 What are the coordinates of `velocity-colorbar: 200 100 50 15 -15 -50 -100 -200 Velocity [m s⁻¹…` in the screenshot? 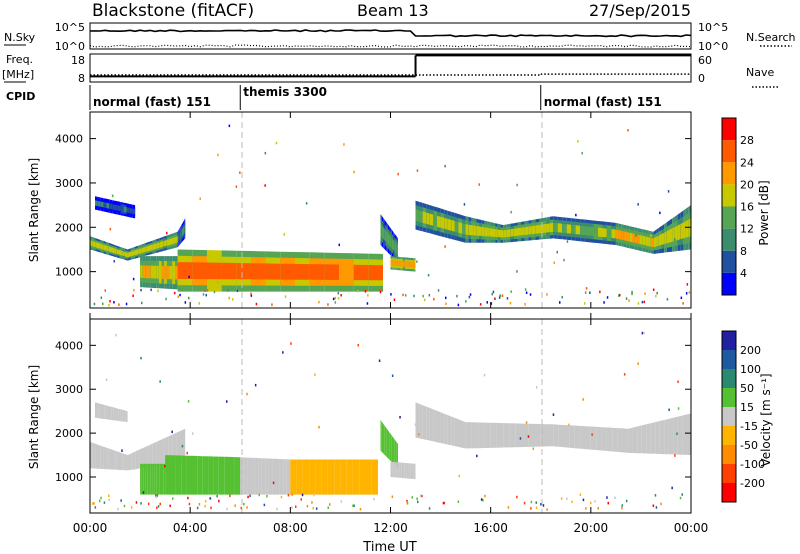 It's located at (747, 416).